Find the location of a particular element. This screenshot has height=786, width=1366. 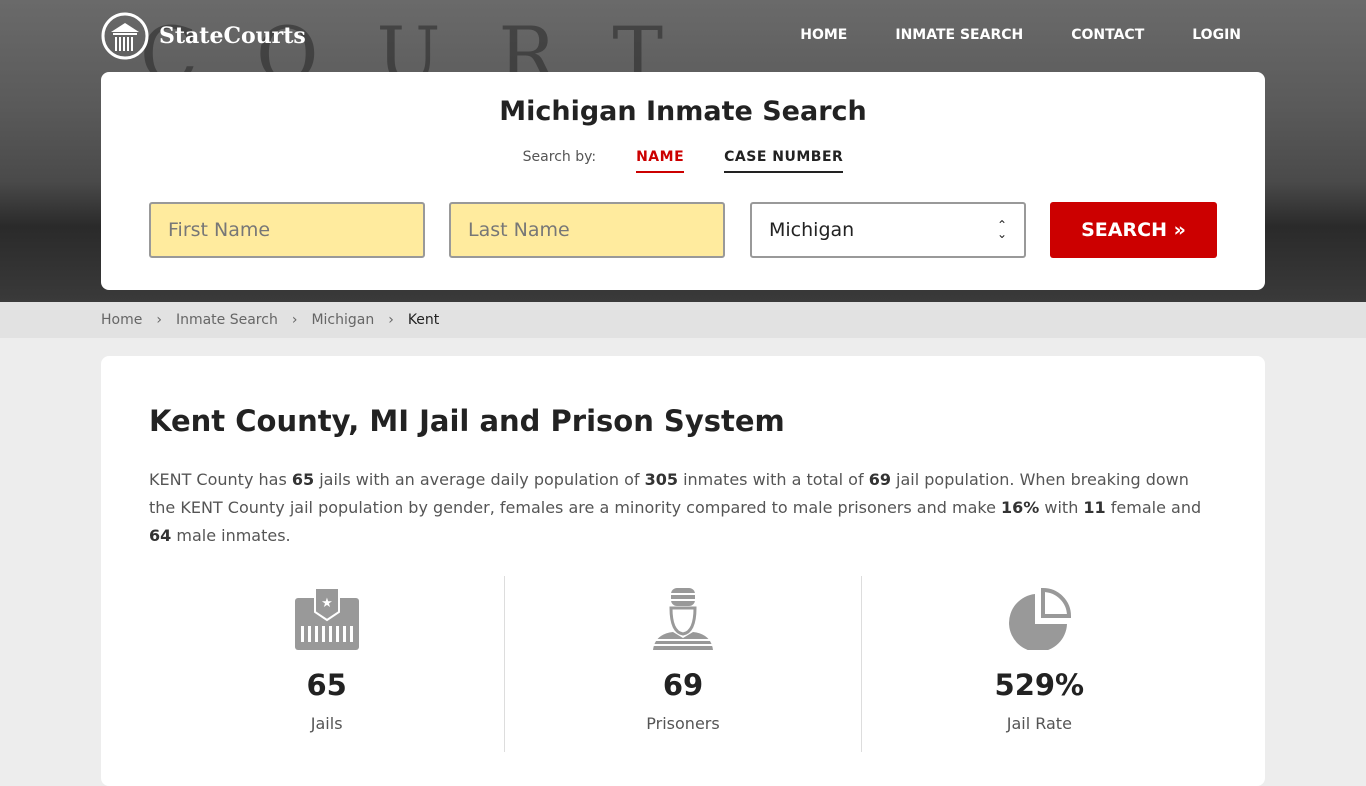

prisoner-icon is located at coordinates (682, 619).